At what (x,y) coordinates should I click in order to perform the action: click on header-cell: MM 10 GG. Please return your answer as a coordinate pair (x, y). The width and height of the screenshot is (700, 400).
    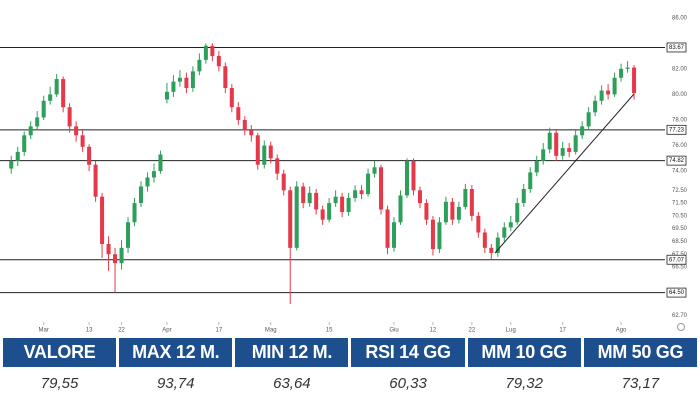
    Looking at the image, I should click on (524, 352).